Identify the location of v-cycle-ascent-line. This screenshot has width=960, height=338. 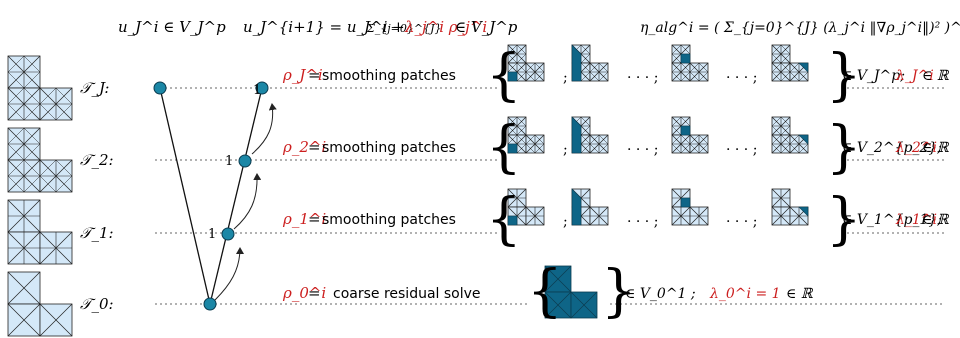
(236, 196).